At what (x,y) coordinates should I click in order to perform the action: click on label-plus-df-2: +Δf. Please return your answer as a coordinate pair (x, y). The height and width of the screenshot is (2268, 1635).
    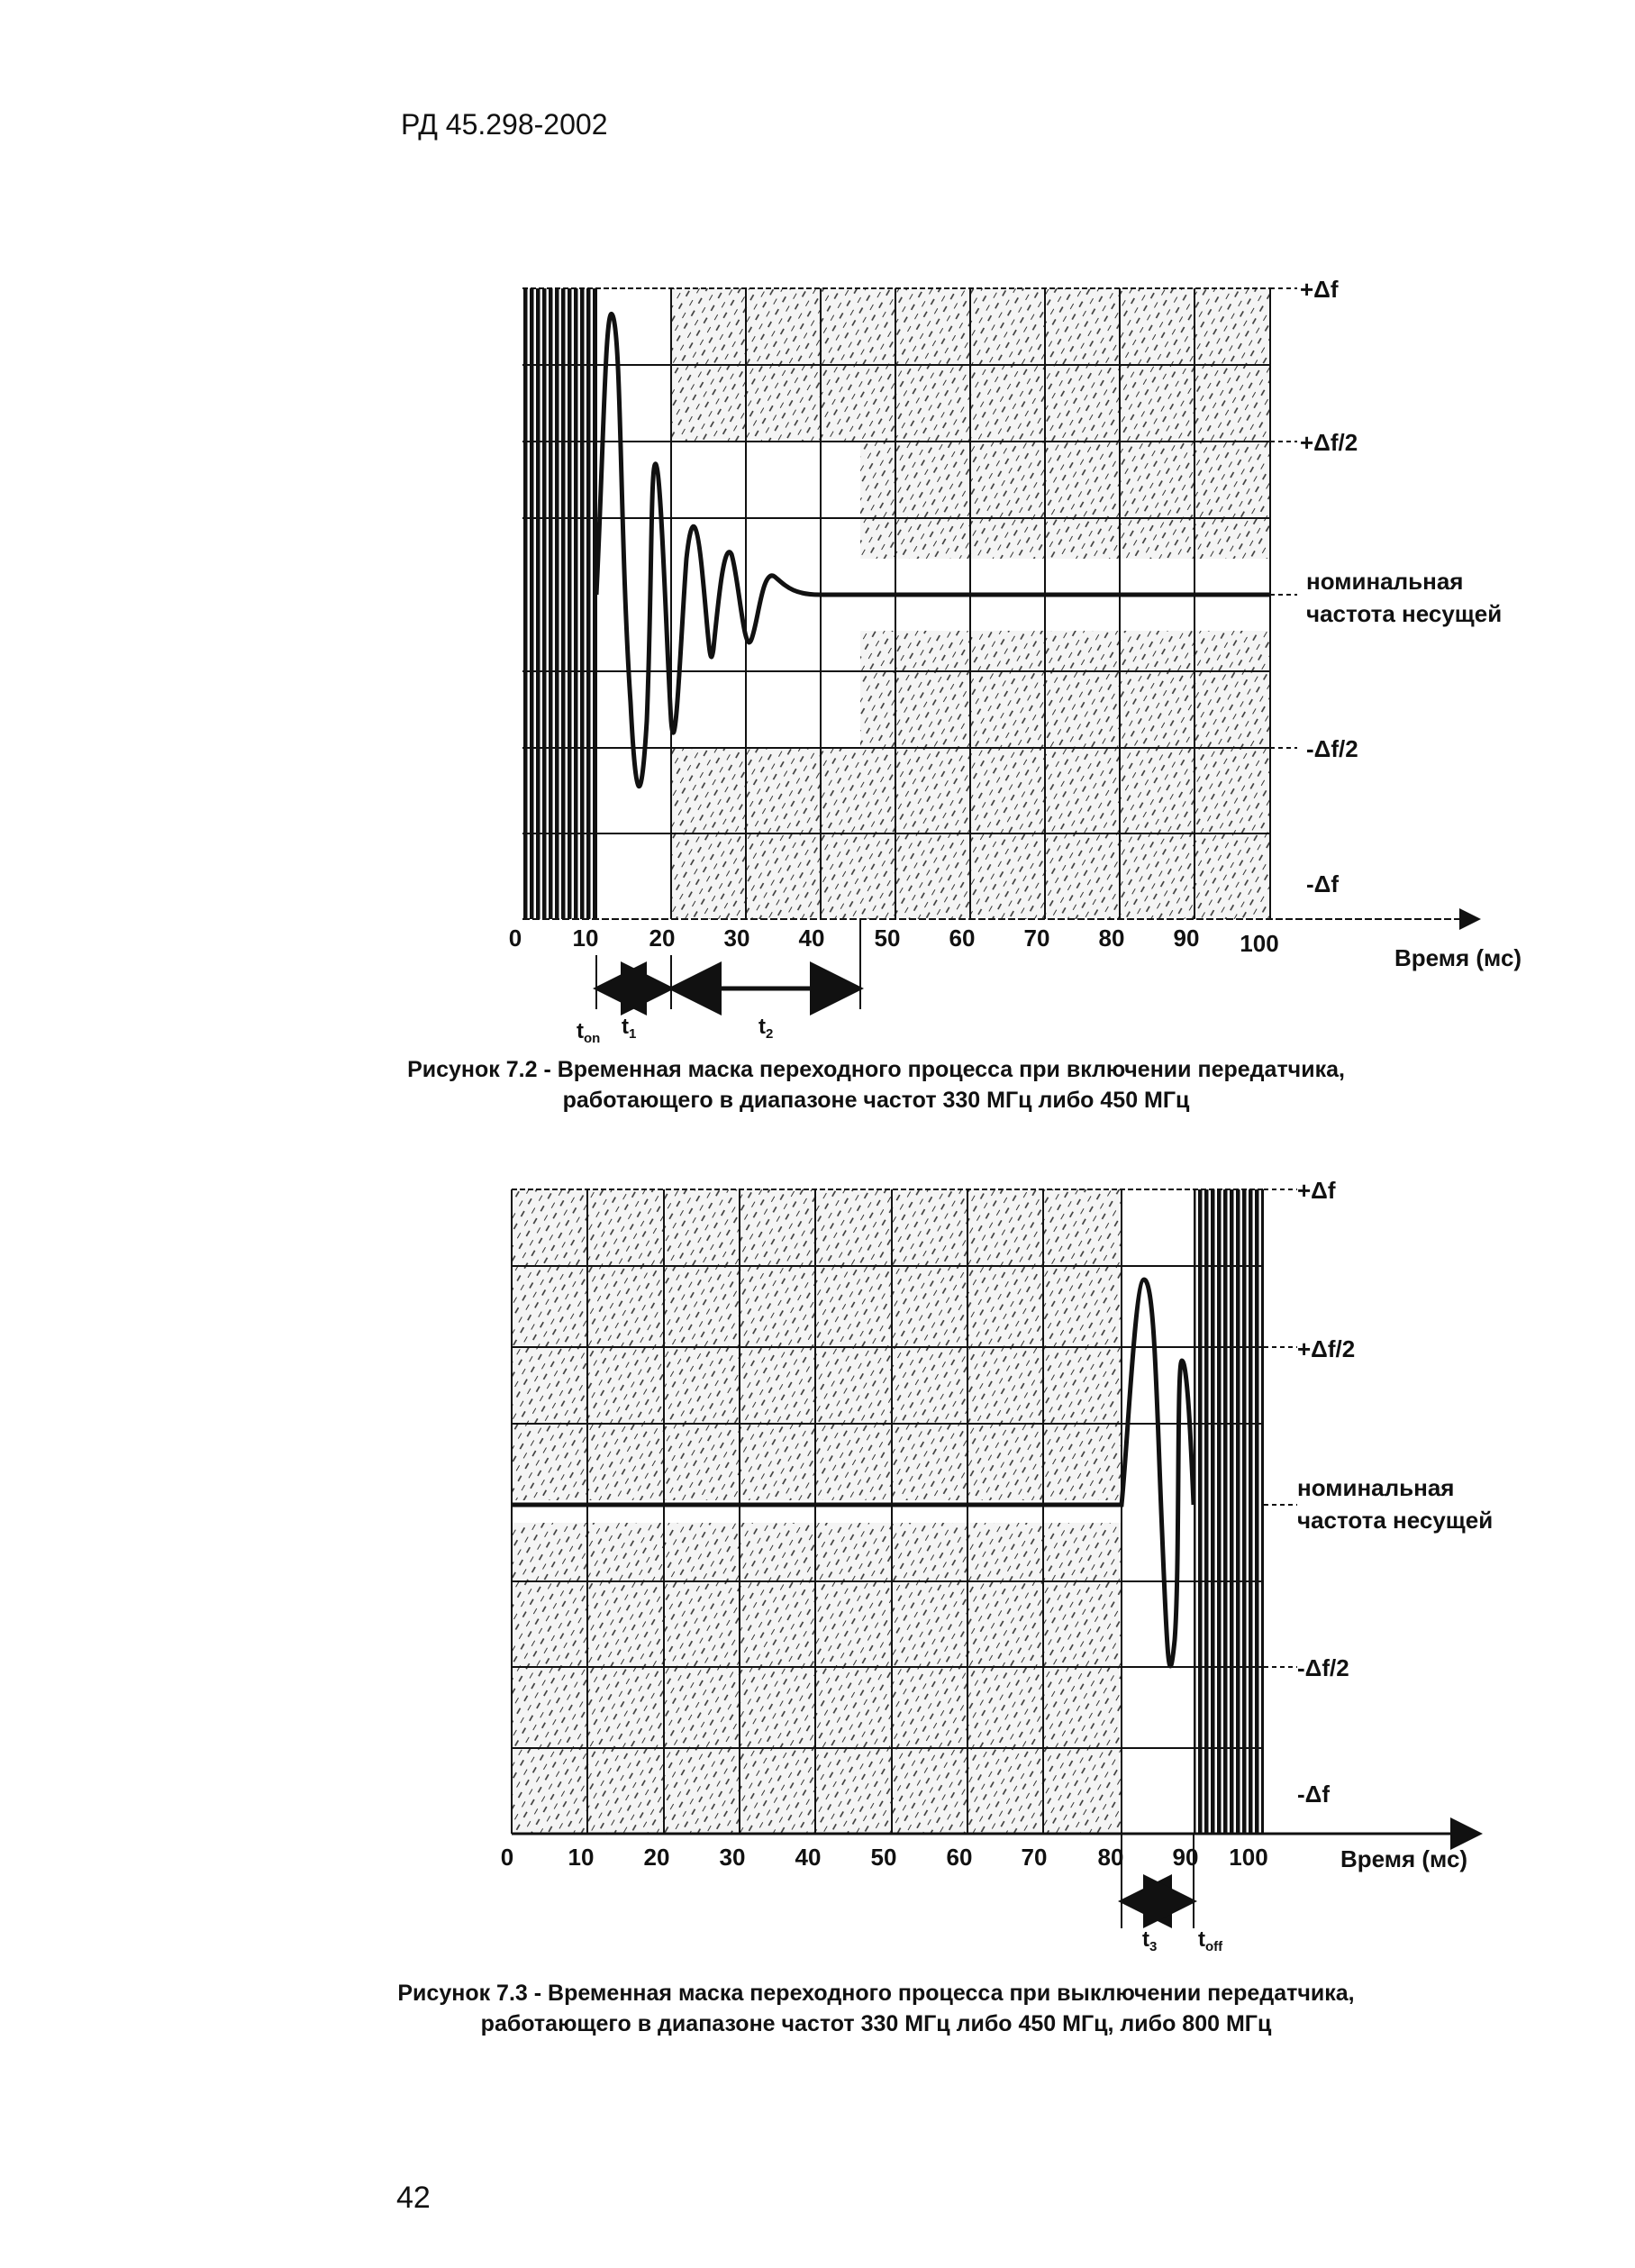
    Looking at the image, I should click on (1316, 1190).